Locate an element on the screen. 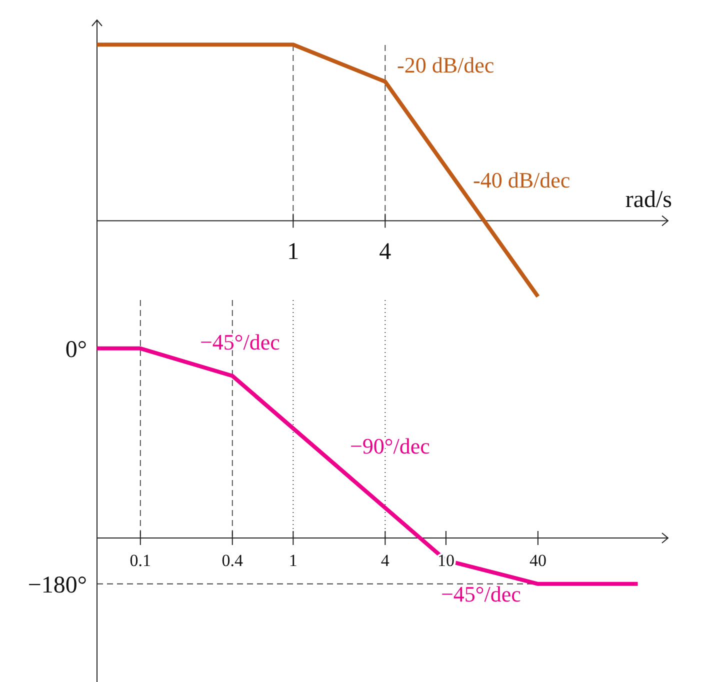 This screenshot has width=708, height=682. y-tick-label: 0° is located at coordinates (76, 349).